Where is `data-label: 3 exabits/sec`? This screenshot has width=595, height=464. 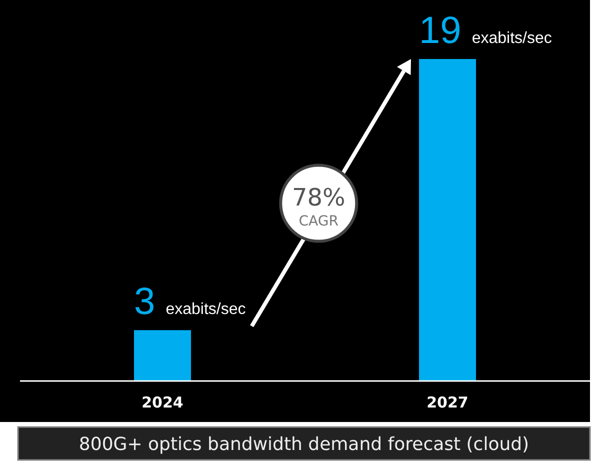
data-label: 3 exabits/sec is located at coordinates (190, 302).